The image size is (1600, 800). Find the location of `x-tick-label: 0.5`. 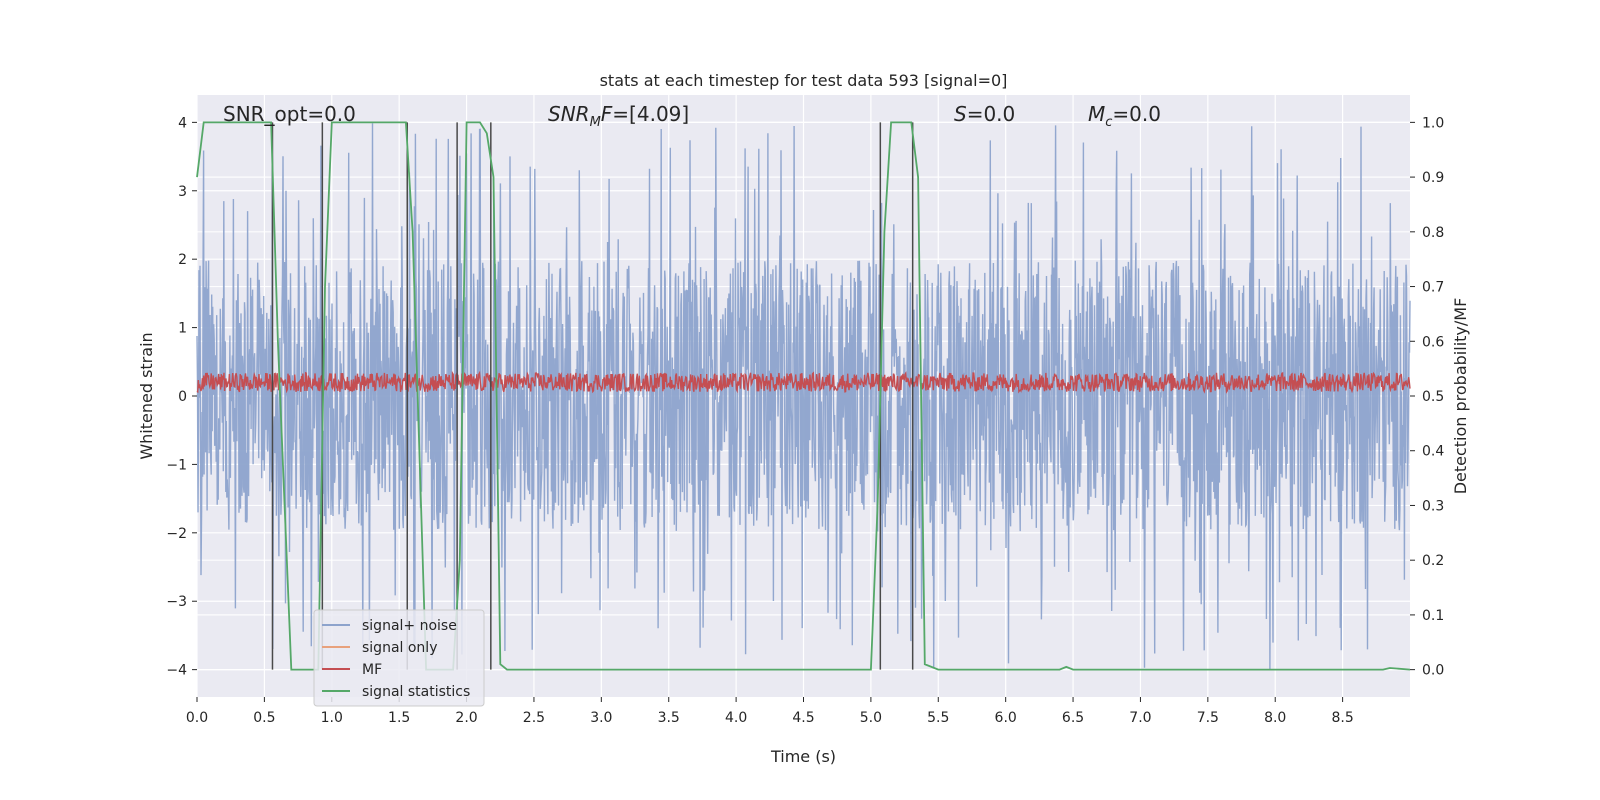

x-tick-label: 0.5 is located at coordinates (264, 718).